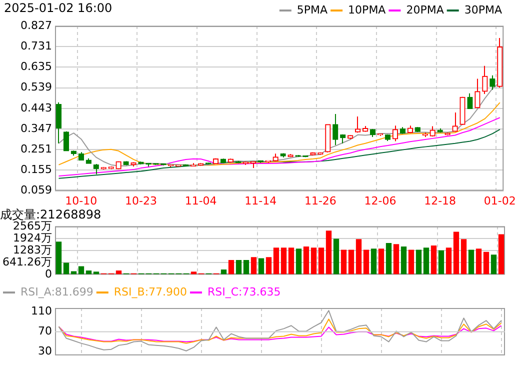 The width and height of the screenshot is (520, 365). What do you see at coordinates (32, 225) in the screenshot?
I see `y-tick-label: 2565万` at bounding box center [32, 225].